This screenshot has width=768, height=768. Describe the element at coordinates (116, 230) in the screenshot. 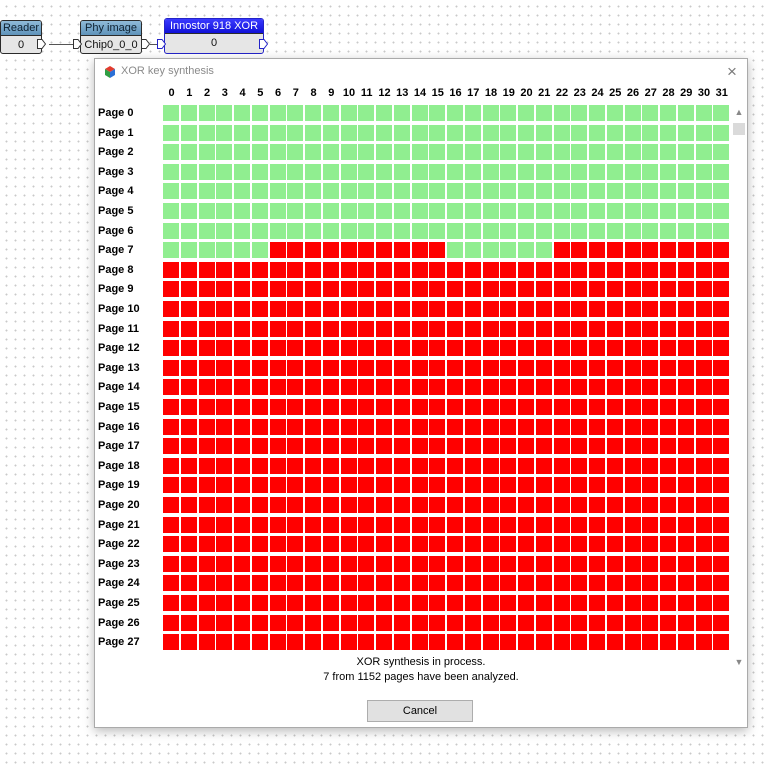

I see `row-label: Page 6` at that location.